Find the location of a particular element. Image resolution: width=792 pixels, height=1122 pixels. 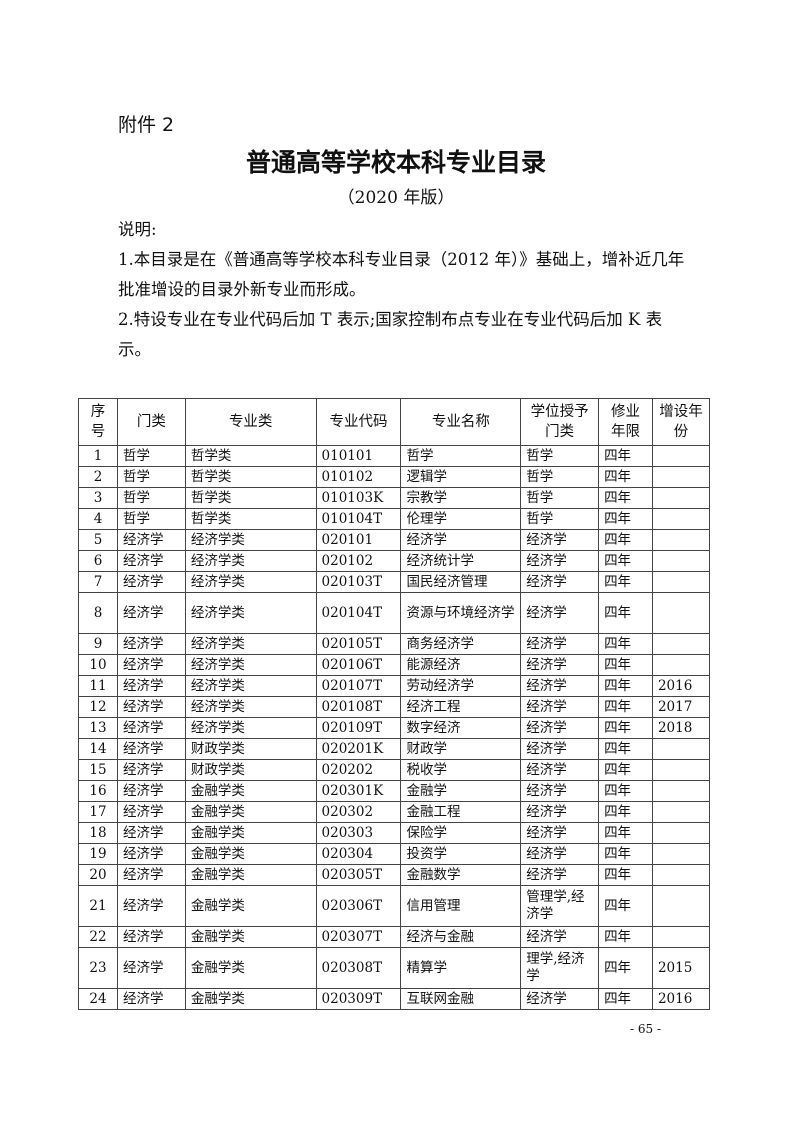

table-cell: 18 is located at coordinates (98, 833).